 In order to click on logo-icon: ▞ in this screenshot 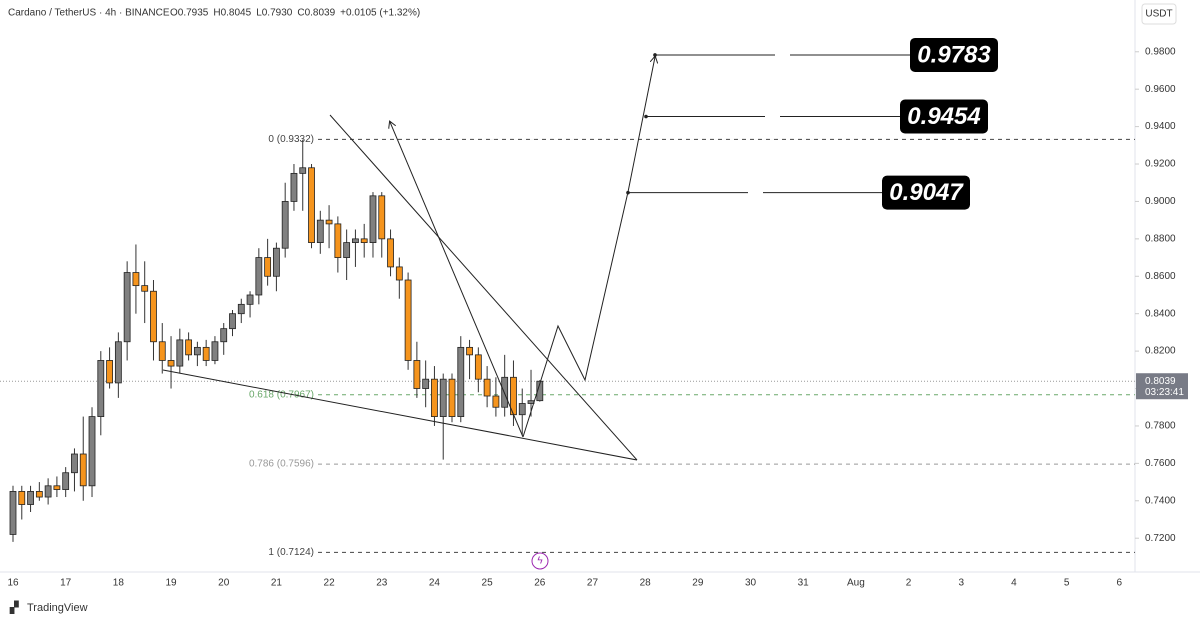, I will do `click(14, 606)`.